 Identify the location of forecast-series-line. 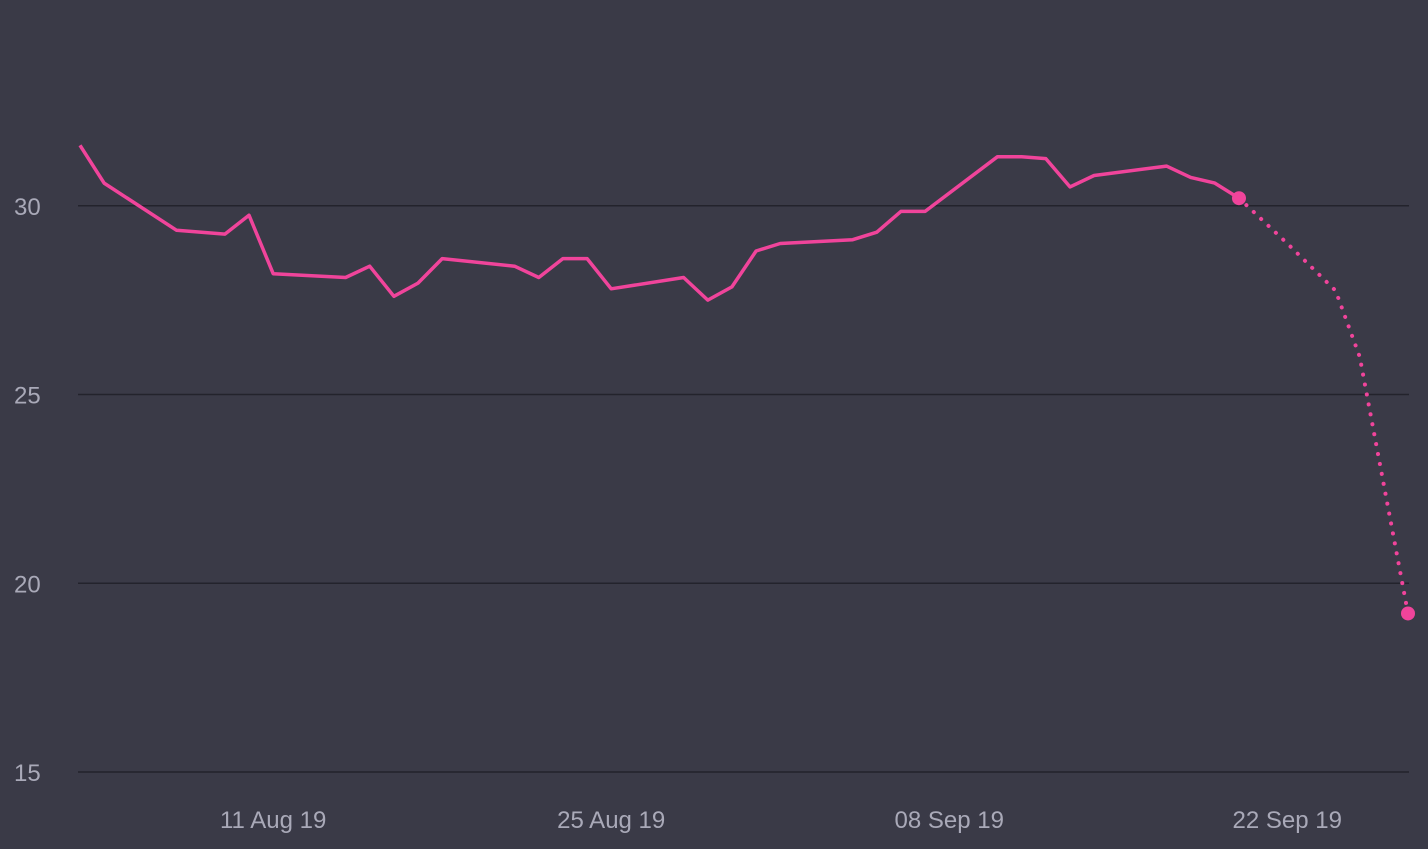
(1323, 406).